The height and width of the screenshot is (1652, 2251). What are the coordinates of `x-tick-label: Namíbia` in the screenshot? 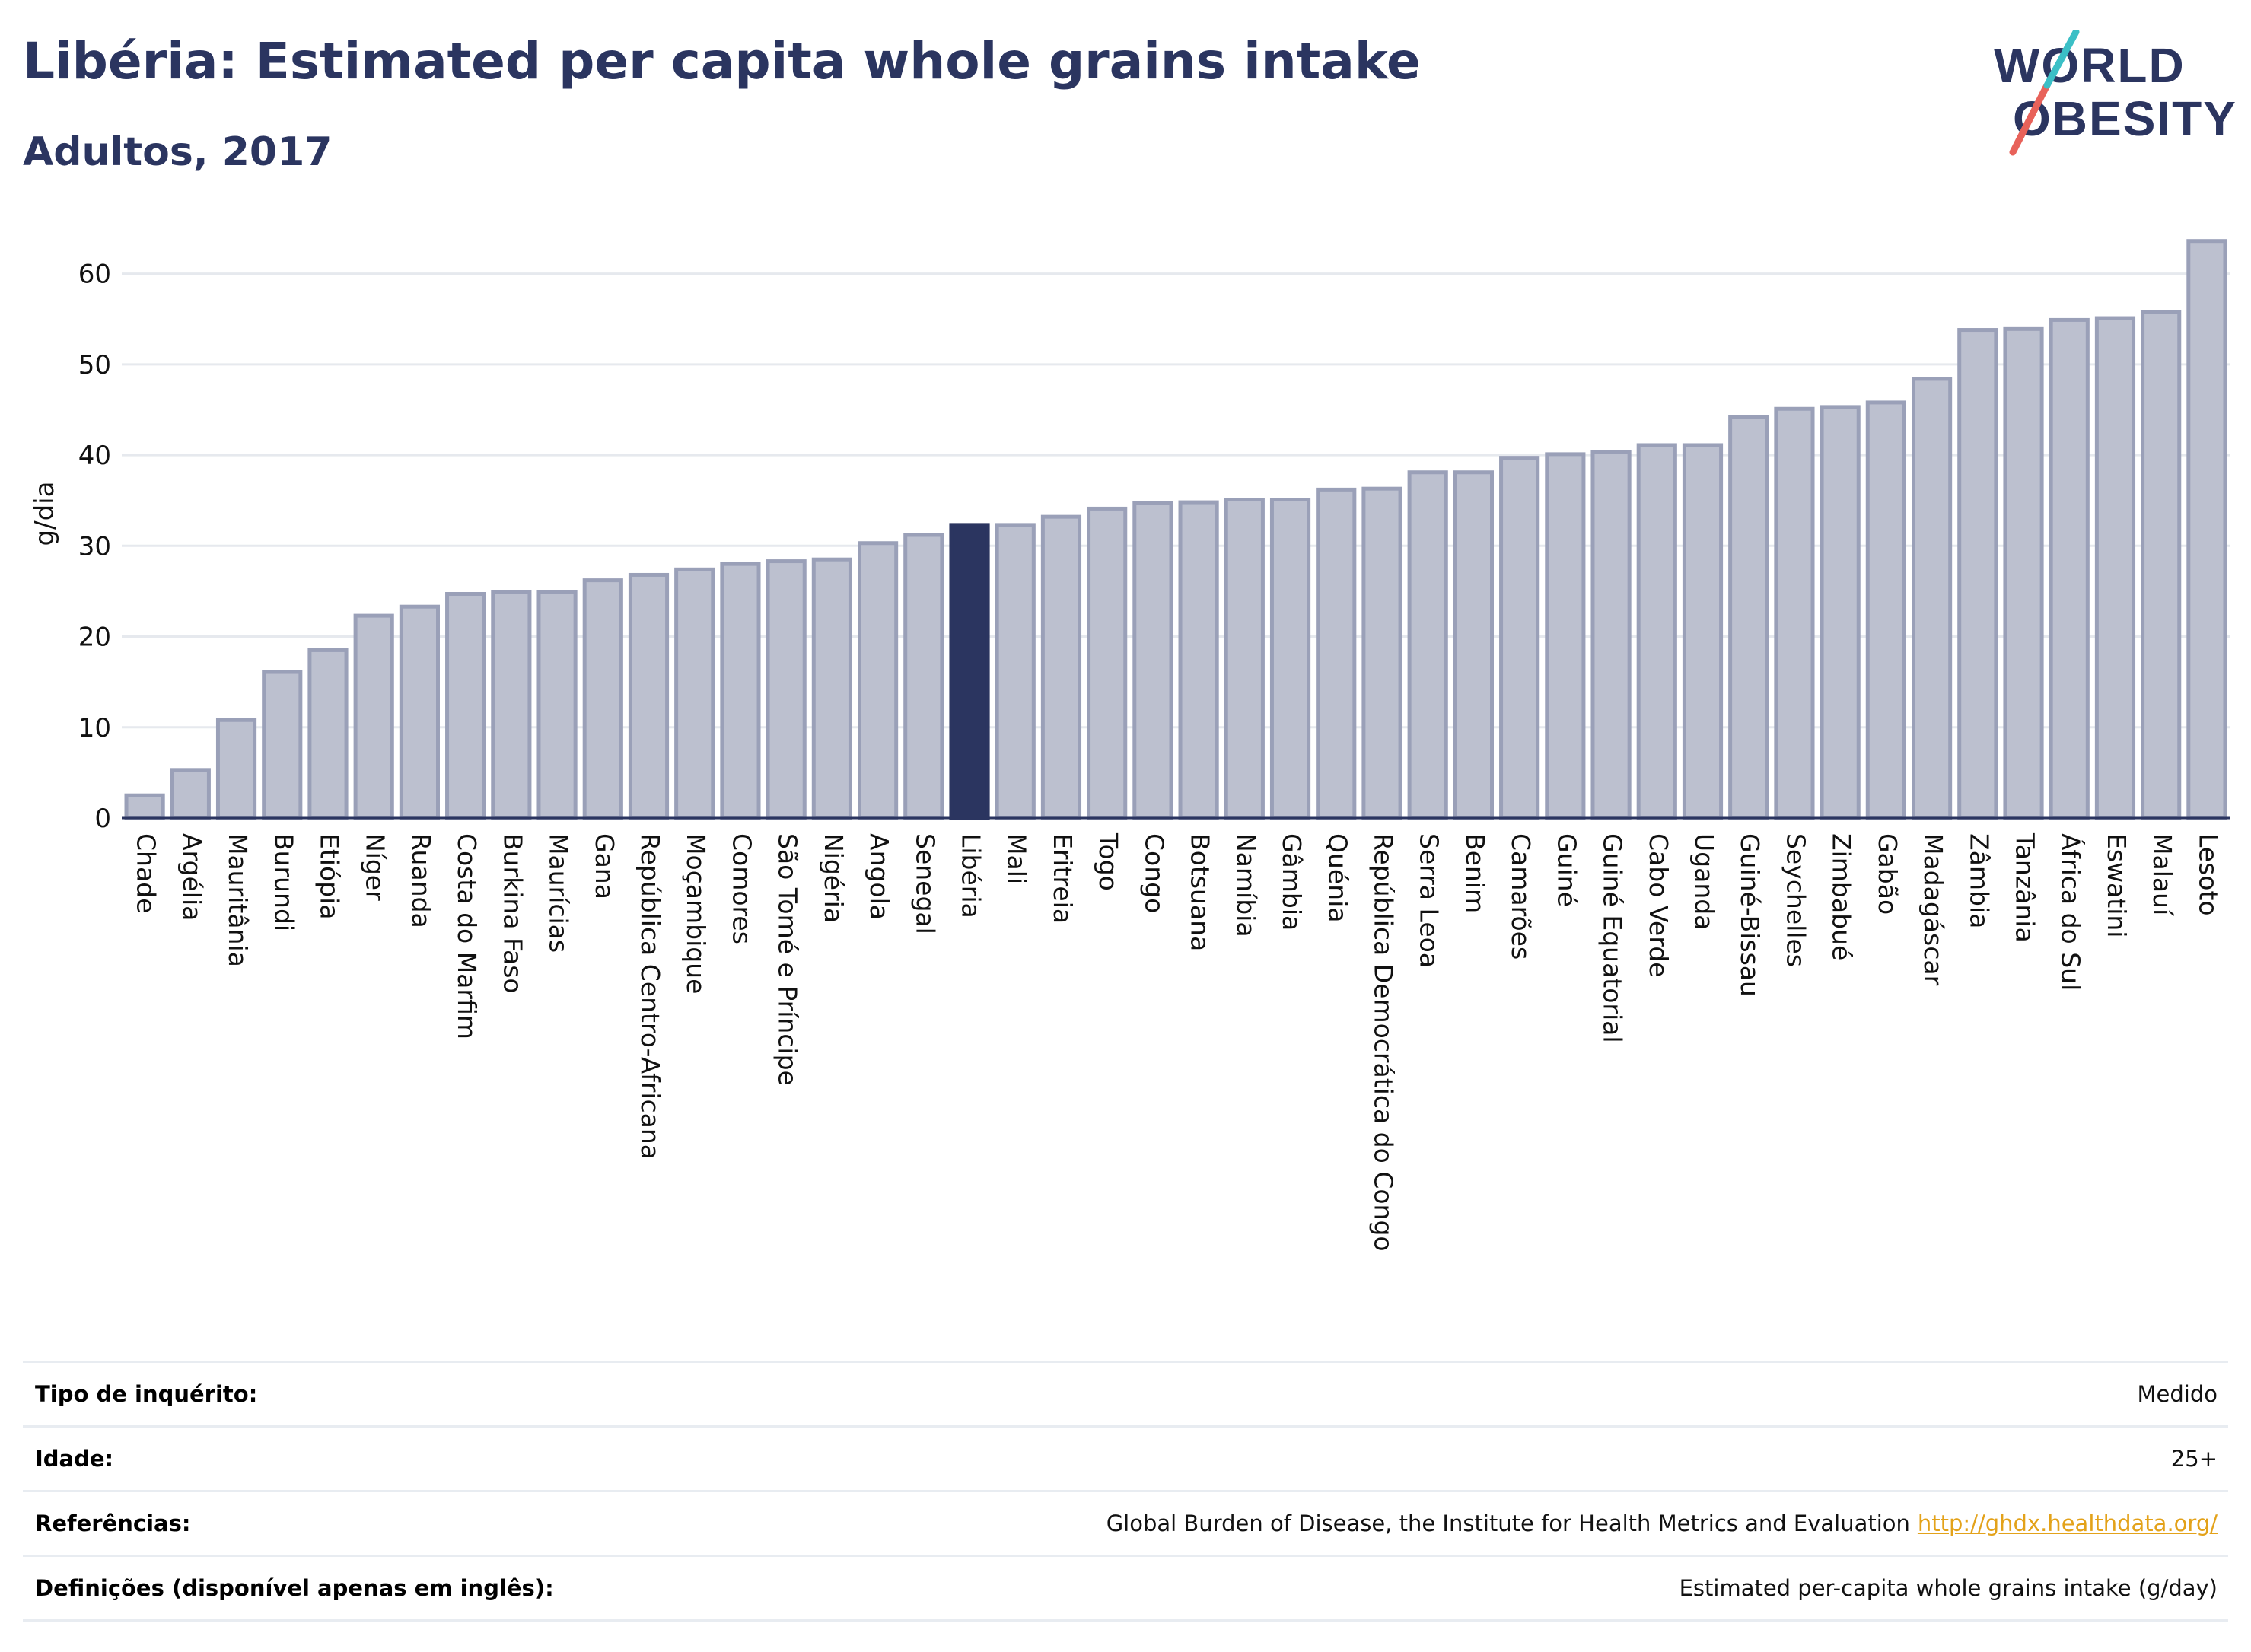 It's located at (1246, 885).